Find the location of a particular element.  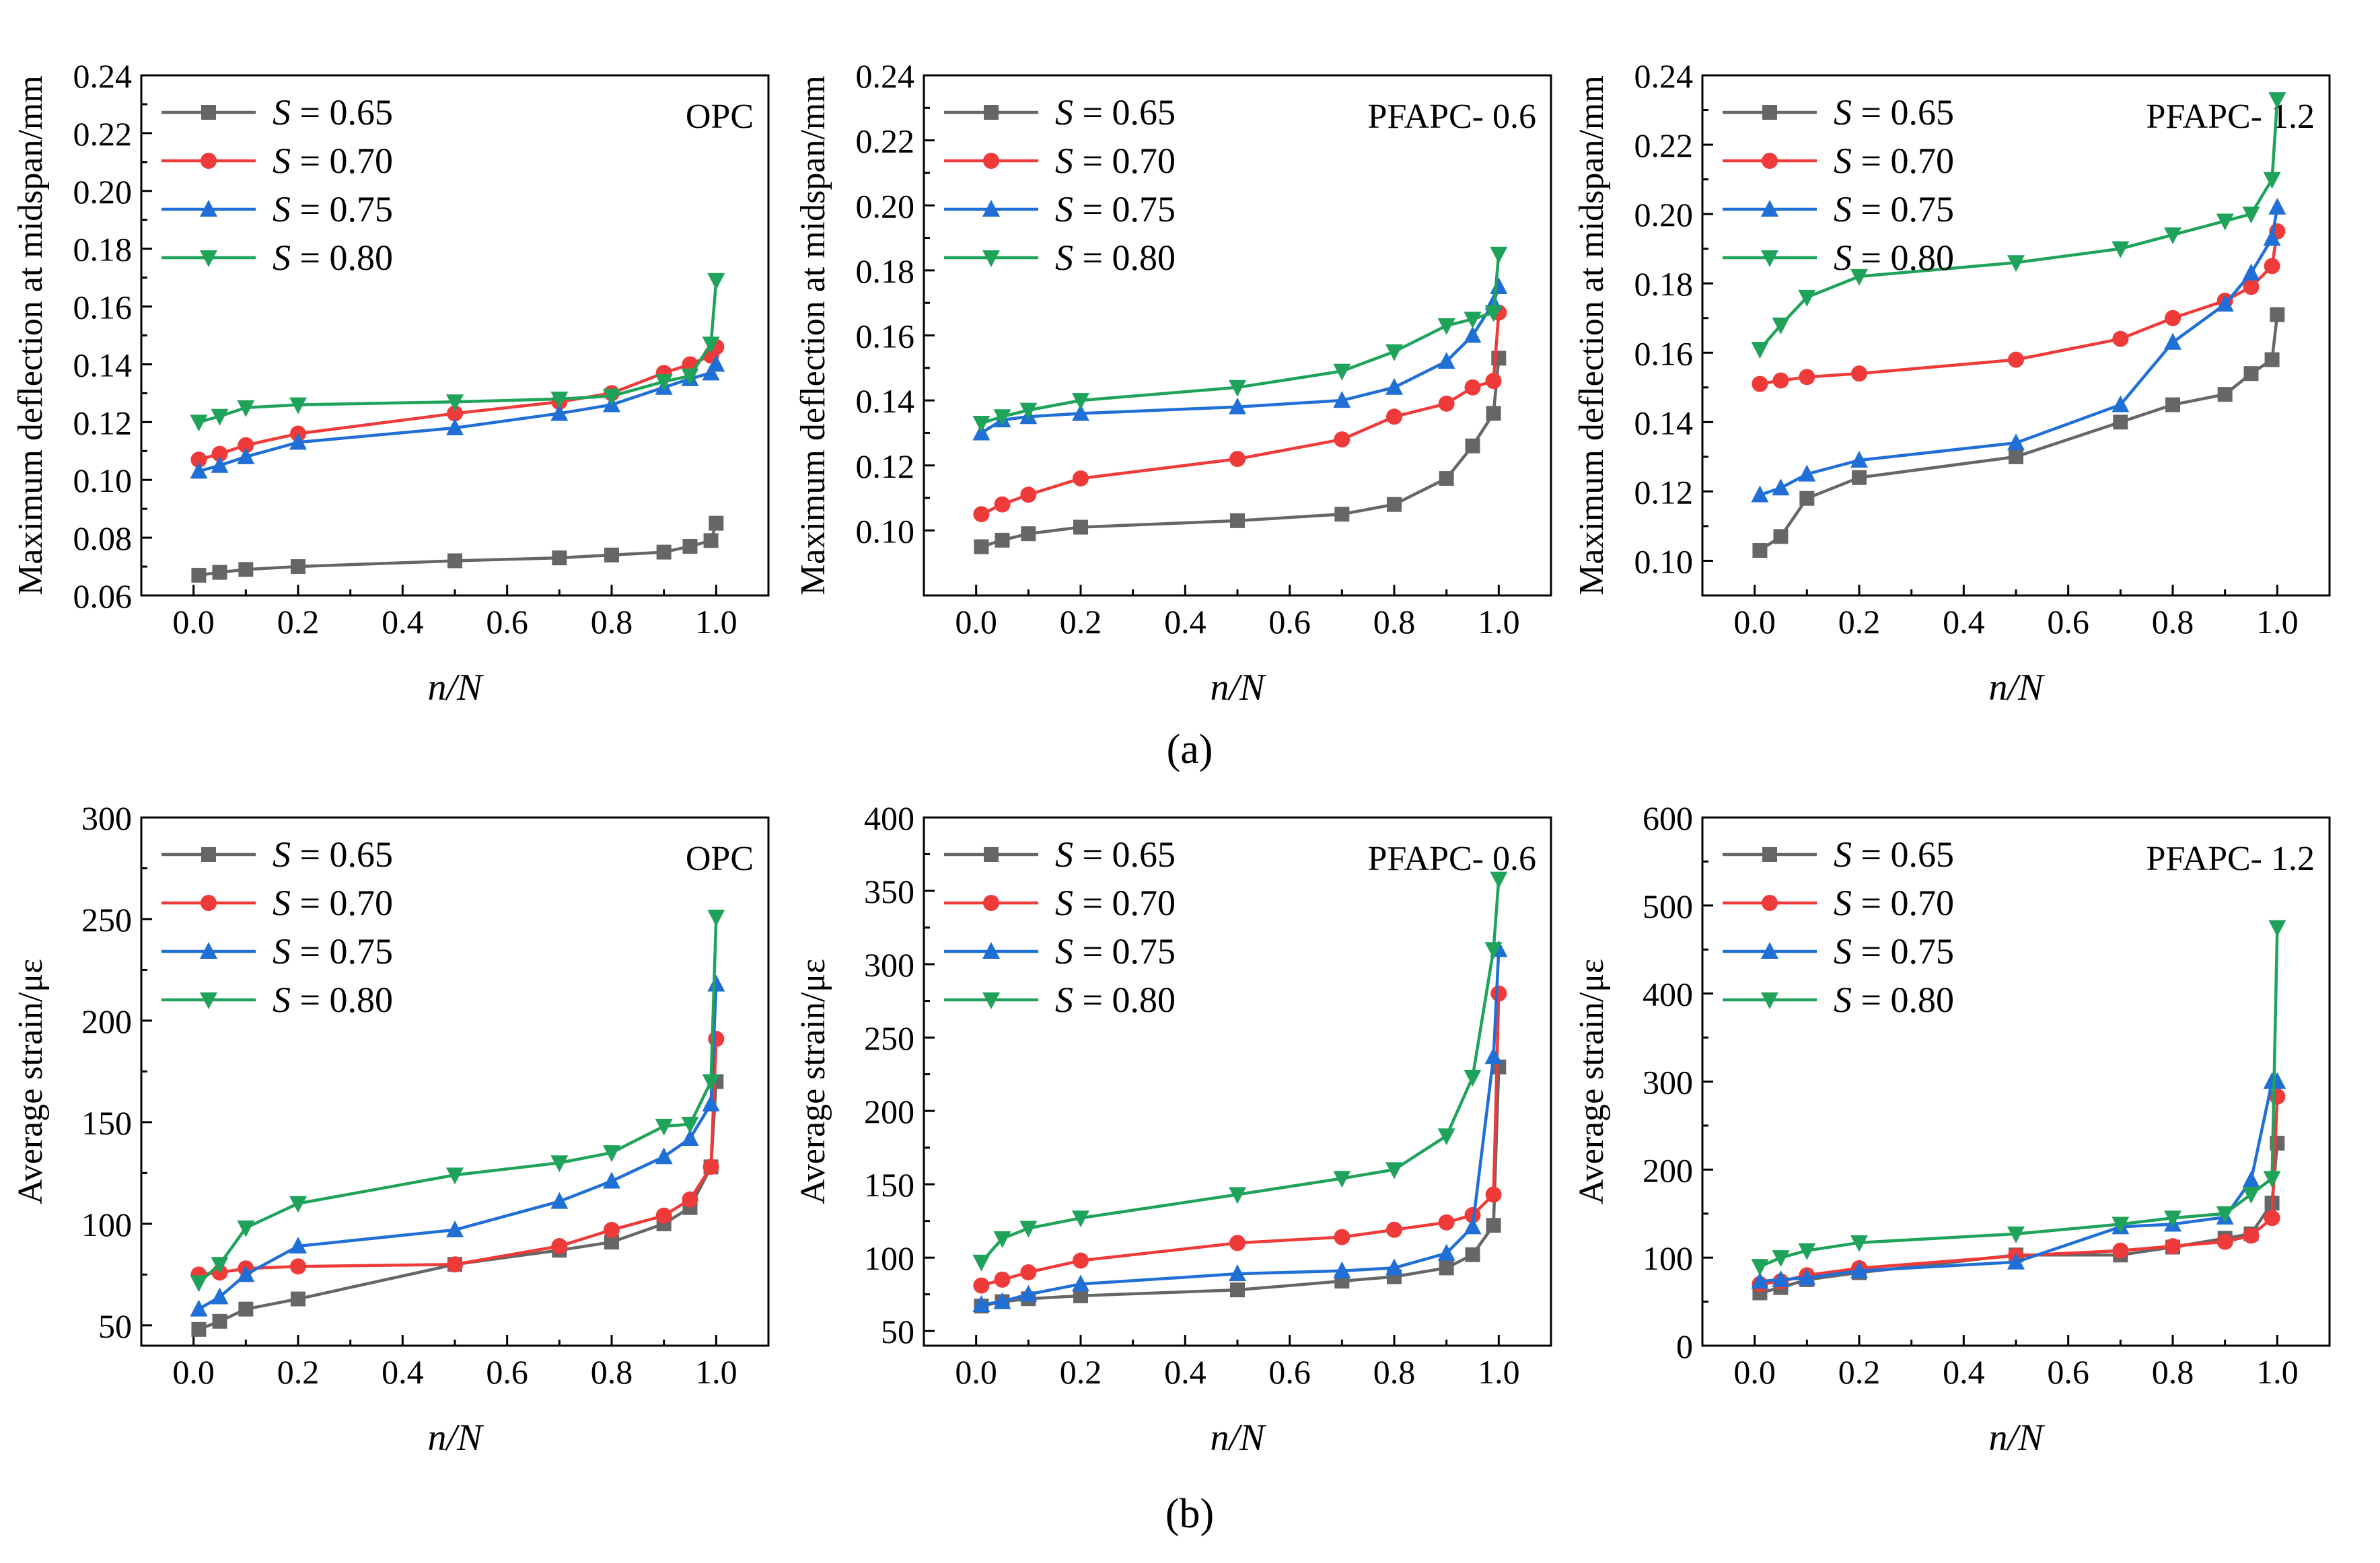

y-tick-label: 0.14 is located at coordinates (103, 365).